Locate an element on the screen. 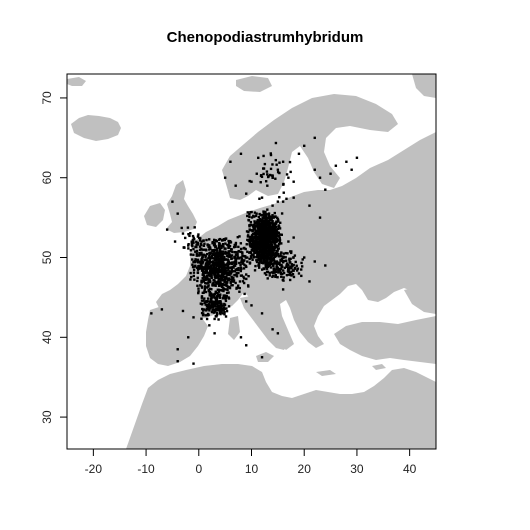  arctic-islands-landmass is located at coordinates (254, 84).